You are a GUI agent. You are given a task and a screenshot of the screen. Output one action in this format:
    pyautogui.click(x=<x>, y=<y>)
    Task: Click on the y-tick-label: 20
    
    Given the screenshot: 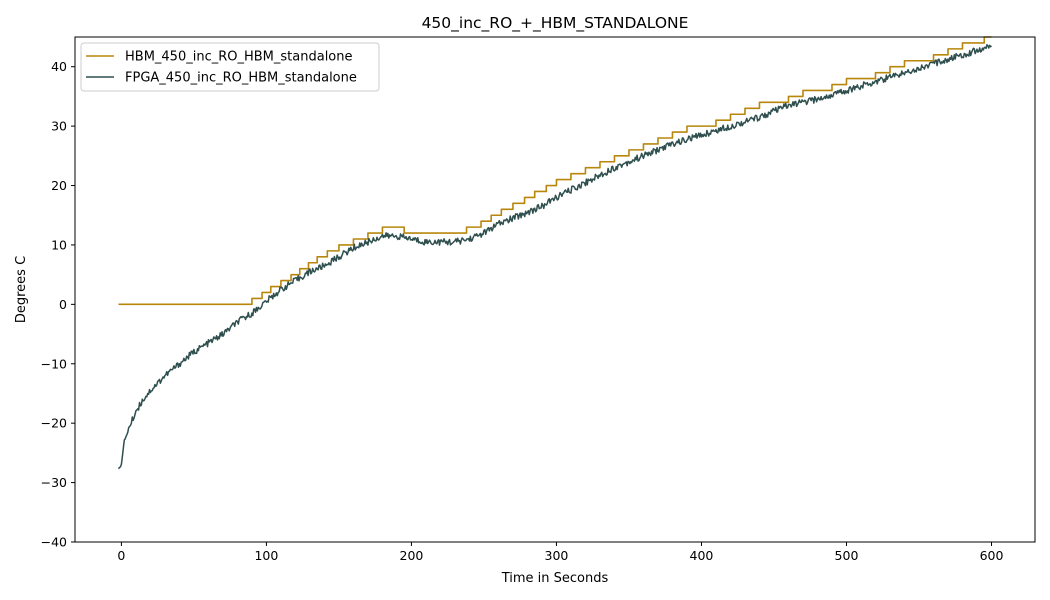 What is the action you would take?
    pyautogui.click(x=59, y=185)
    